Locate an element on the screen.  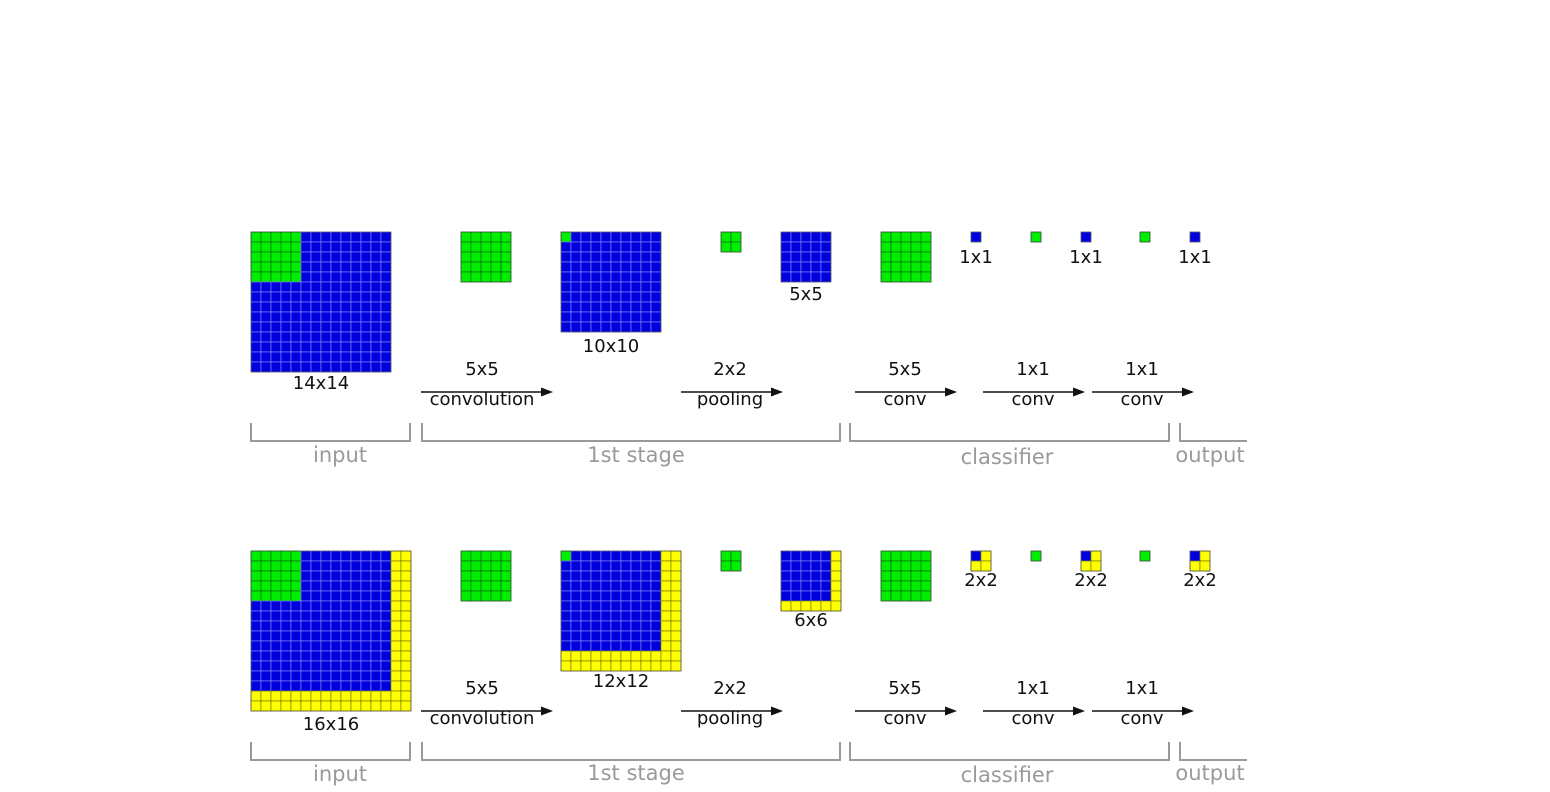
arrow-right-icon is located at coordinates (1143, 392).